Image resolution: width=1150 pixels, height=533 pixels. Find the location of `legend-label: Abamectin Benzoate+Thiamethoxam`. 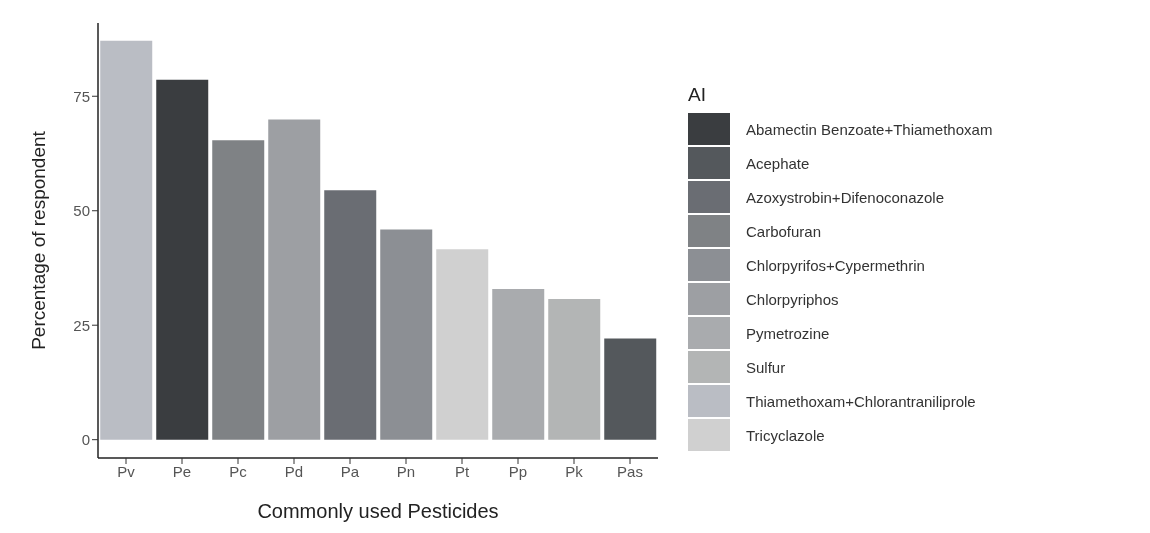

legend-label: Abamectin Benzoate+Thiamethoxam is located at coordinates (869, 129).